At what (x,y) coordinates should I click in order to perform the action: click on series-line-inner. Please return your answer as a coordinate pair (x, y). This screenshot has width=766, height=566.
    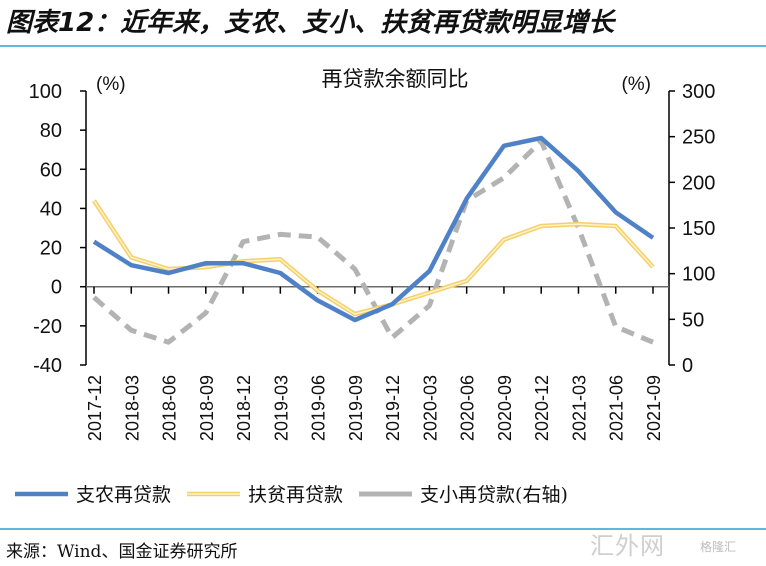
    Looking at the image, I should click on (373, 257).